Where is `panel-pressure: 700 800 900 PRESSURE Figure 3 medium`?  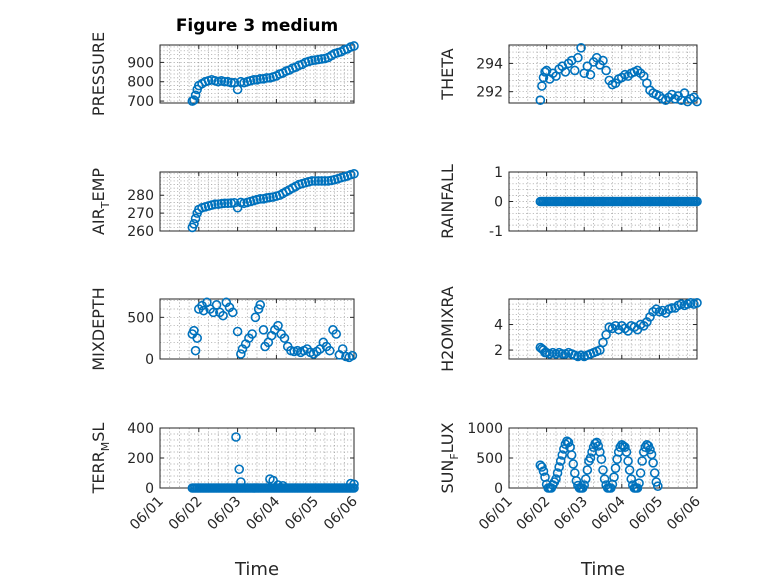 panel-pressure: 700 800 900 PRESSURE Figure 3 medium is located at coordinates (224, 66).